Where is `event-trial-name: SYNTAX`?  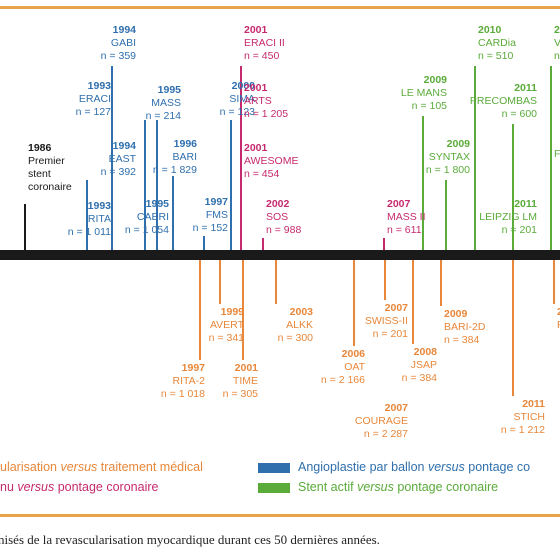
event-trial-name: SYNTAX is located at coordinates (449, 157).